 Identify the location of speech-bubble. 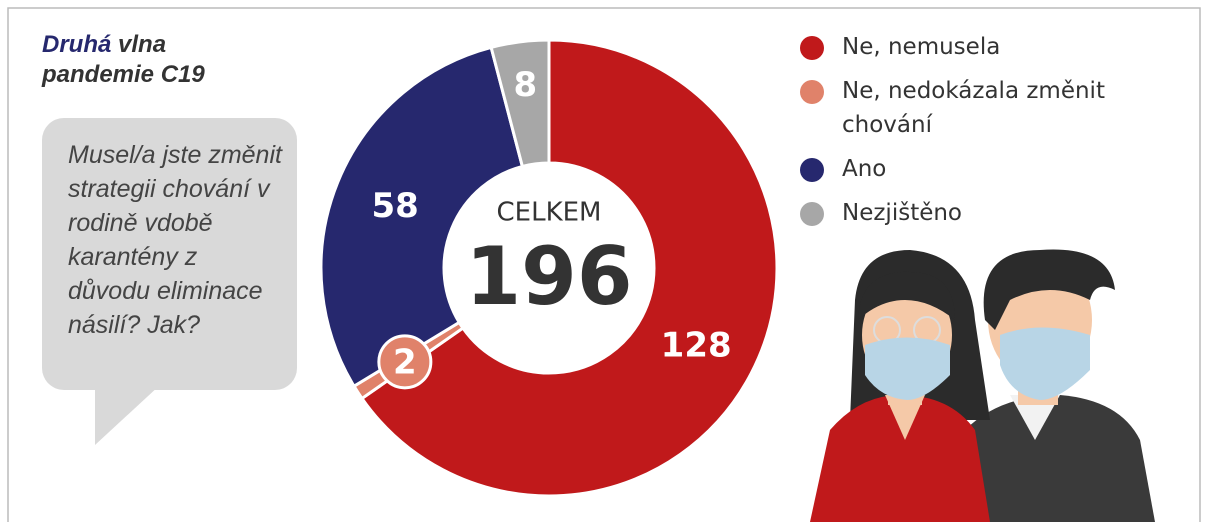
(169, 281).